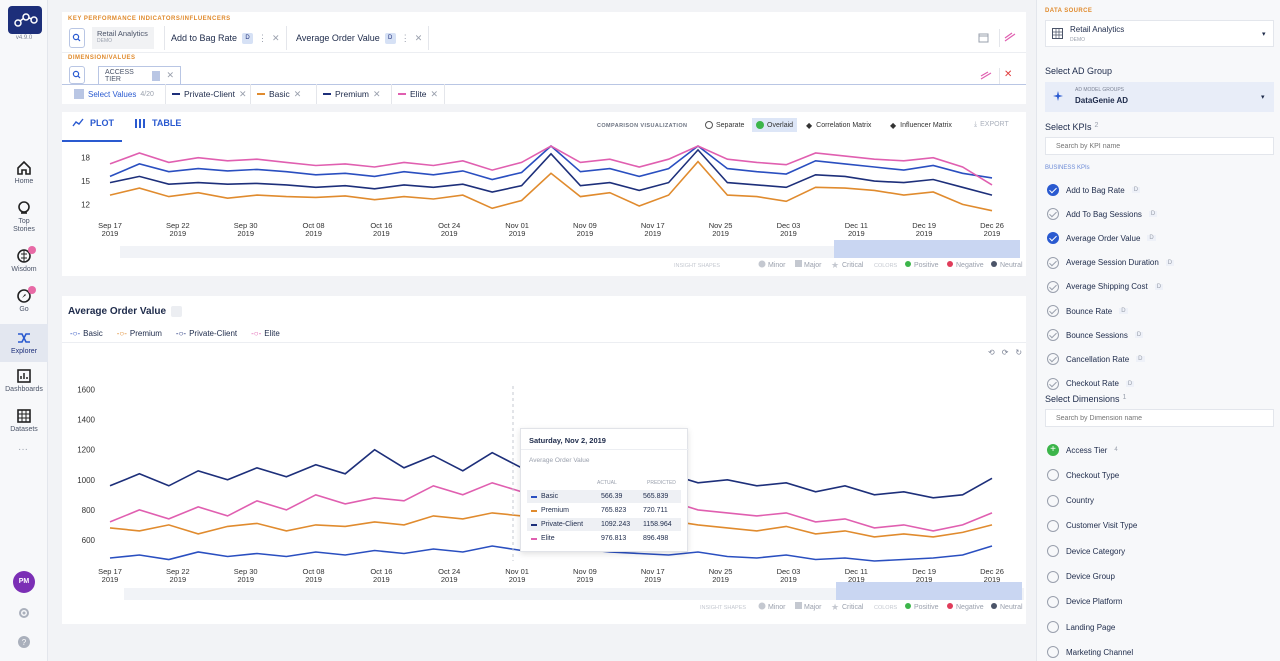 Image resolution: width=1280 pixels, height=661 pixels. What do you see at coordinates (209, 94) in the screenshot?
I see `value-chip-private-client: Private-Client ✕` at bounding box center [209, 94].